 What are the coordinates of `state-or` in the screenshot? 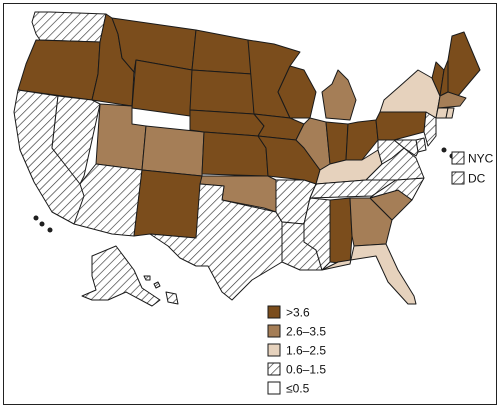 It's located at (59, 70).